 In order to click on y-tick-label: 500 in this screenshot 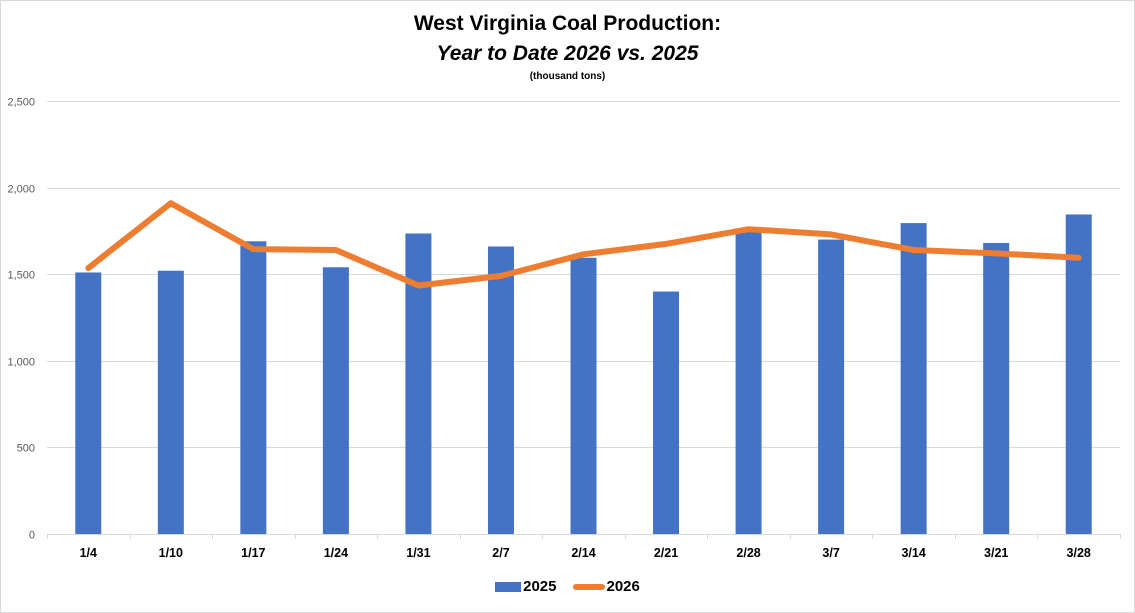, I will do `click(26, 449)`.